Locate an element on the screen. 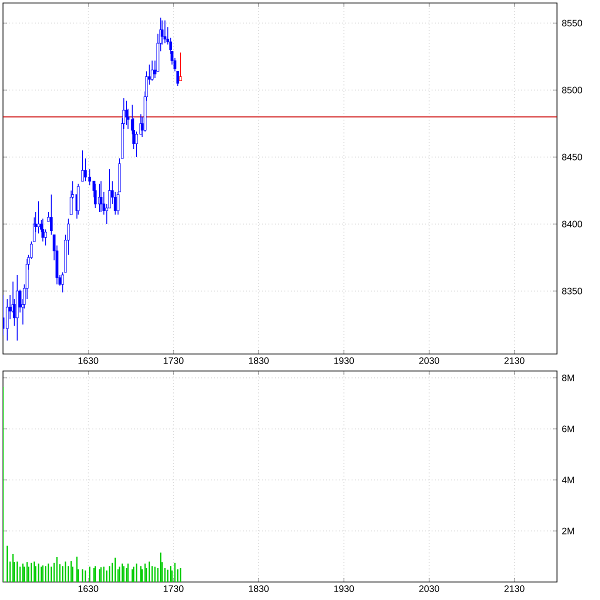 The image size is (600, 600). y-tick-label: 2M is located at coordinates (568, 531).